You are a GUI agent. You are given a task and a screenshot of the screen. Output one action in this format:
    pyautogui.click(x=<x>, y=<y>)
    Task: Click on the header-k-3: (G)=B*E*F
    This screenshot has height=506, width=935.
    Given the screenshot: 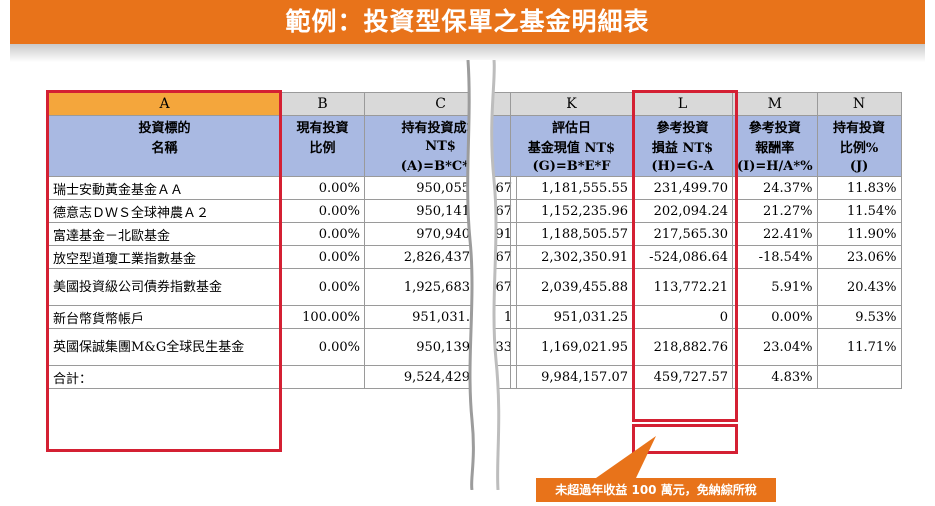 What is the action you would take?
    pyautogui.click(x=571, y=166)
    